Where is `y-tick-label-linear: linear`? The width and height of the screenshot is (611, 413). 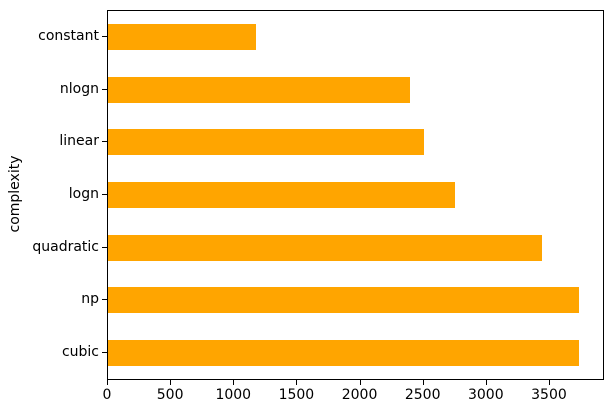
y-tick-label-linear: linear is located at coordinates (79, 141).